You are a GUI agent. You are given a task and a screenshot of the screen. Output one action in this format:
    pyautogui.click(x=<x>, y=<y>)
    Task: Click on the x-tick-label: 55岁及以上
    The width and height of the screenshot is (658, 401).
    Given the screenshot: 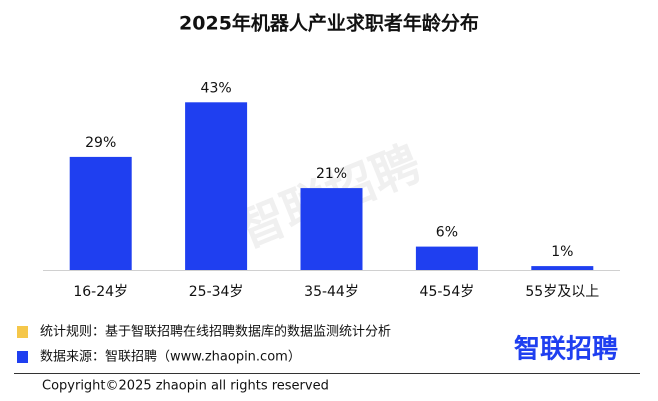 What is the action you would take?
    pyautogui.click(x=562, y=292)
    